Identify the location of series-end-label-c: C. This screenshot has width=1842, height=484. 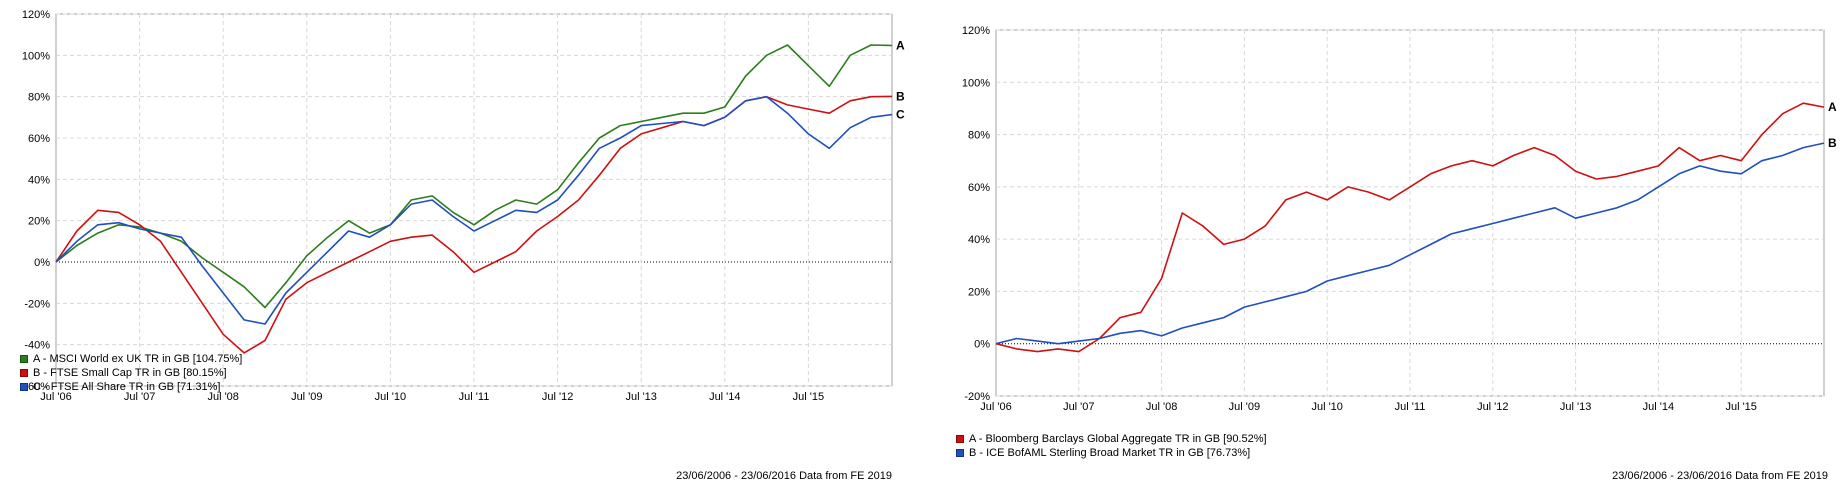
(900, 115).